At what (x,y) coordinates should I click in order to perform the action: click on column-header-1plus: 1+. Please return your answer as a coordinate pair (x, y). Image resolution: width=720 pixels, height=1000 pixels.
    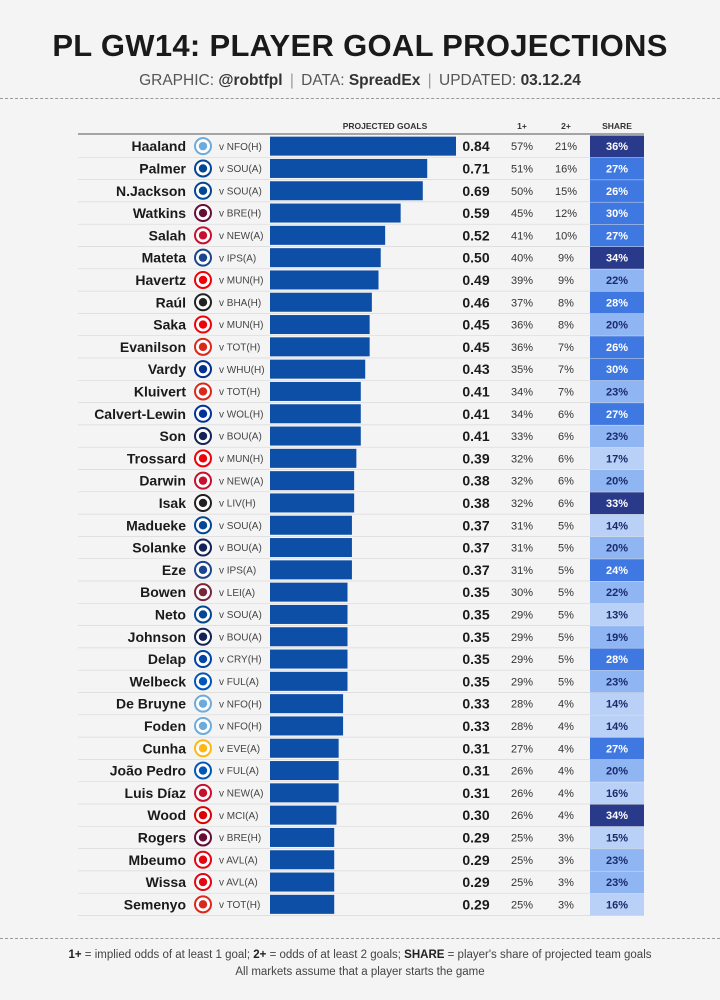
    Looking at the image, I should click on (522, 126).